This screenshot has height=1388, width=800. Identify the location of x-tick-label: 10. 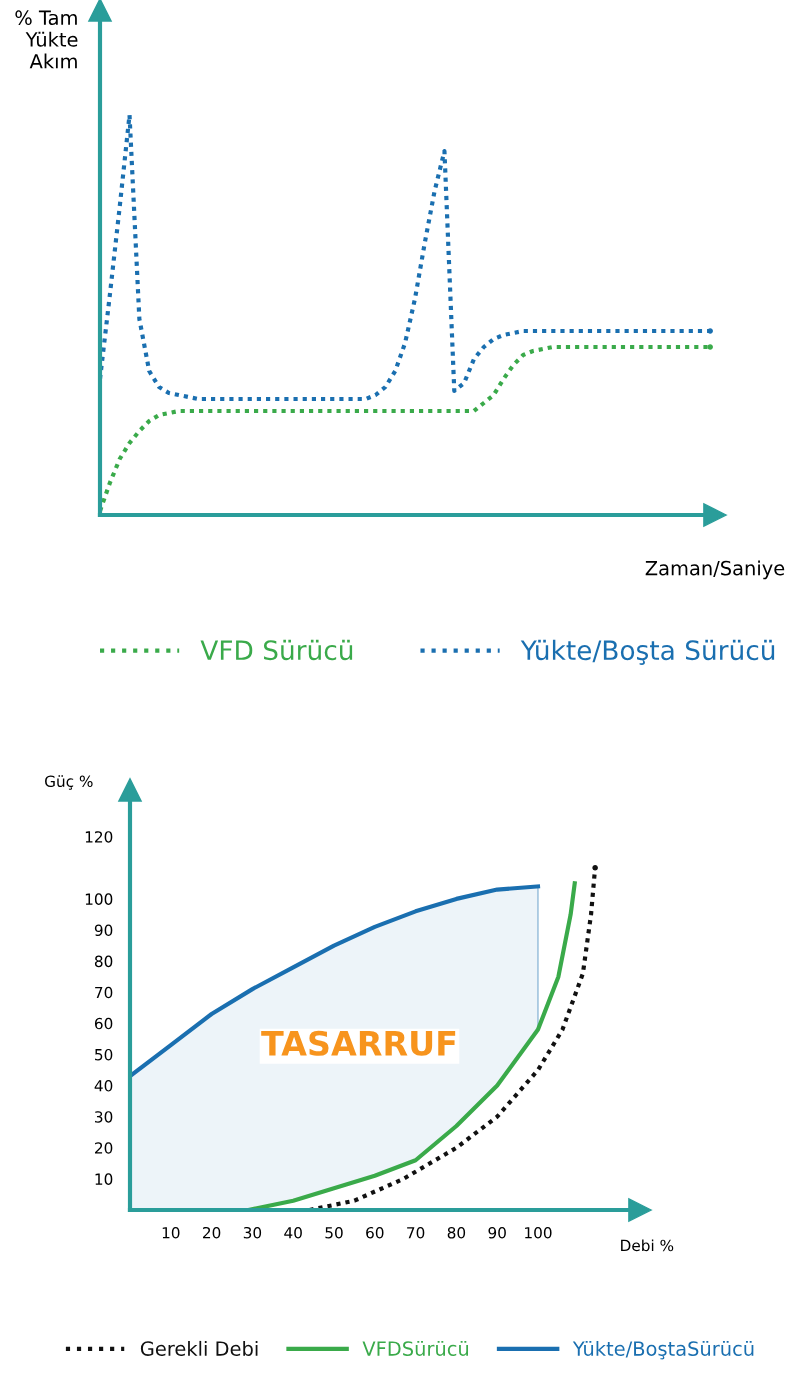
(171, 1232).